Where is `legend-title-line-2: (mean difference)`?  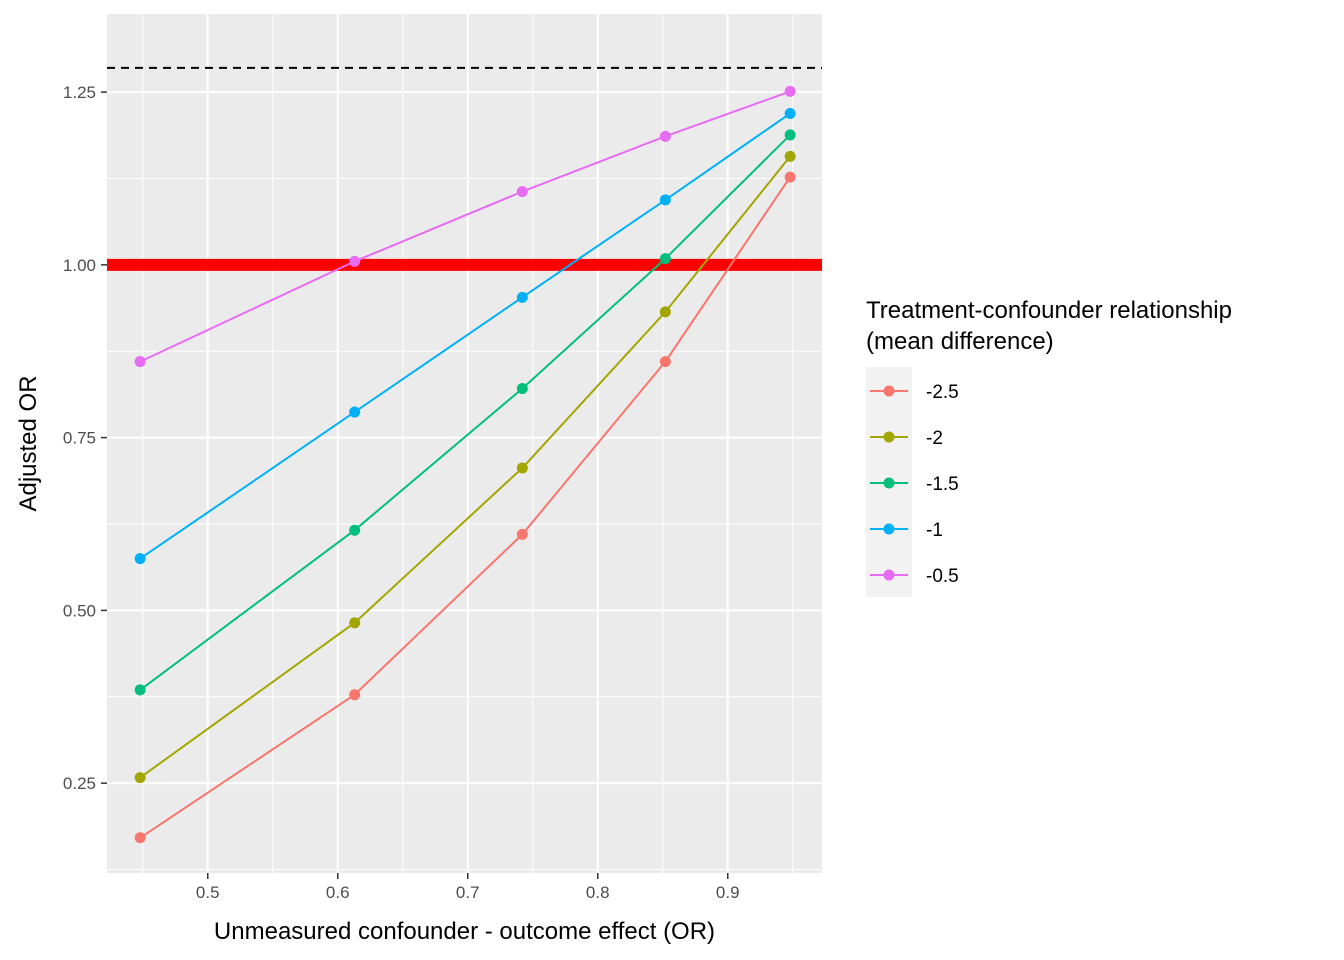
legend-title-line-2: (mean difference) is located at coordinates (960, 341).